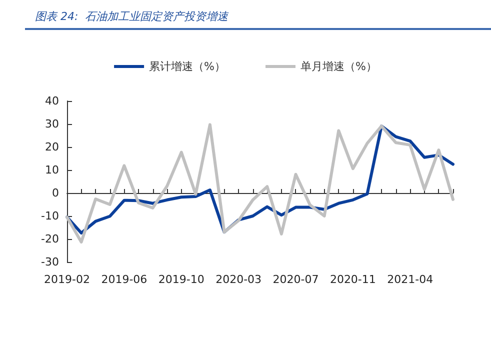 This screenshot has height=342, width=491. Describe the element at coordinates (52, 147) in the screenshot. I see `y-tick-label: 20` at that location.